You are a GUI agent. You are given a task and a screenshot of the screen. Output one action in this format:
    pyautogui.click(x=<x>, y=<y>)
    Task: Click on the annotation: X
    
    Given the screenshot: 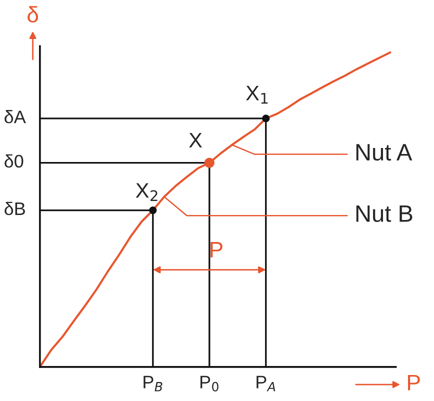 What is the action you would take?
    pyautogui.click(x=195, y=140)
    